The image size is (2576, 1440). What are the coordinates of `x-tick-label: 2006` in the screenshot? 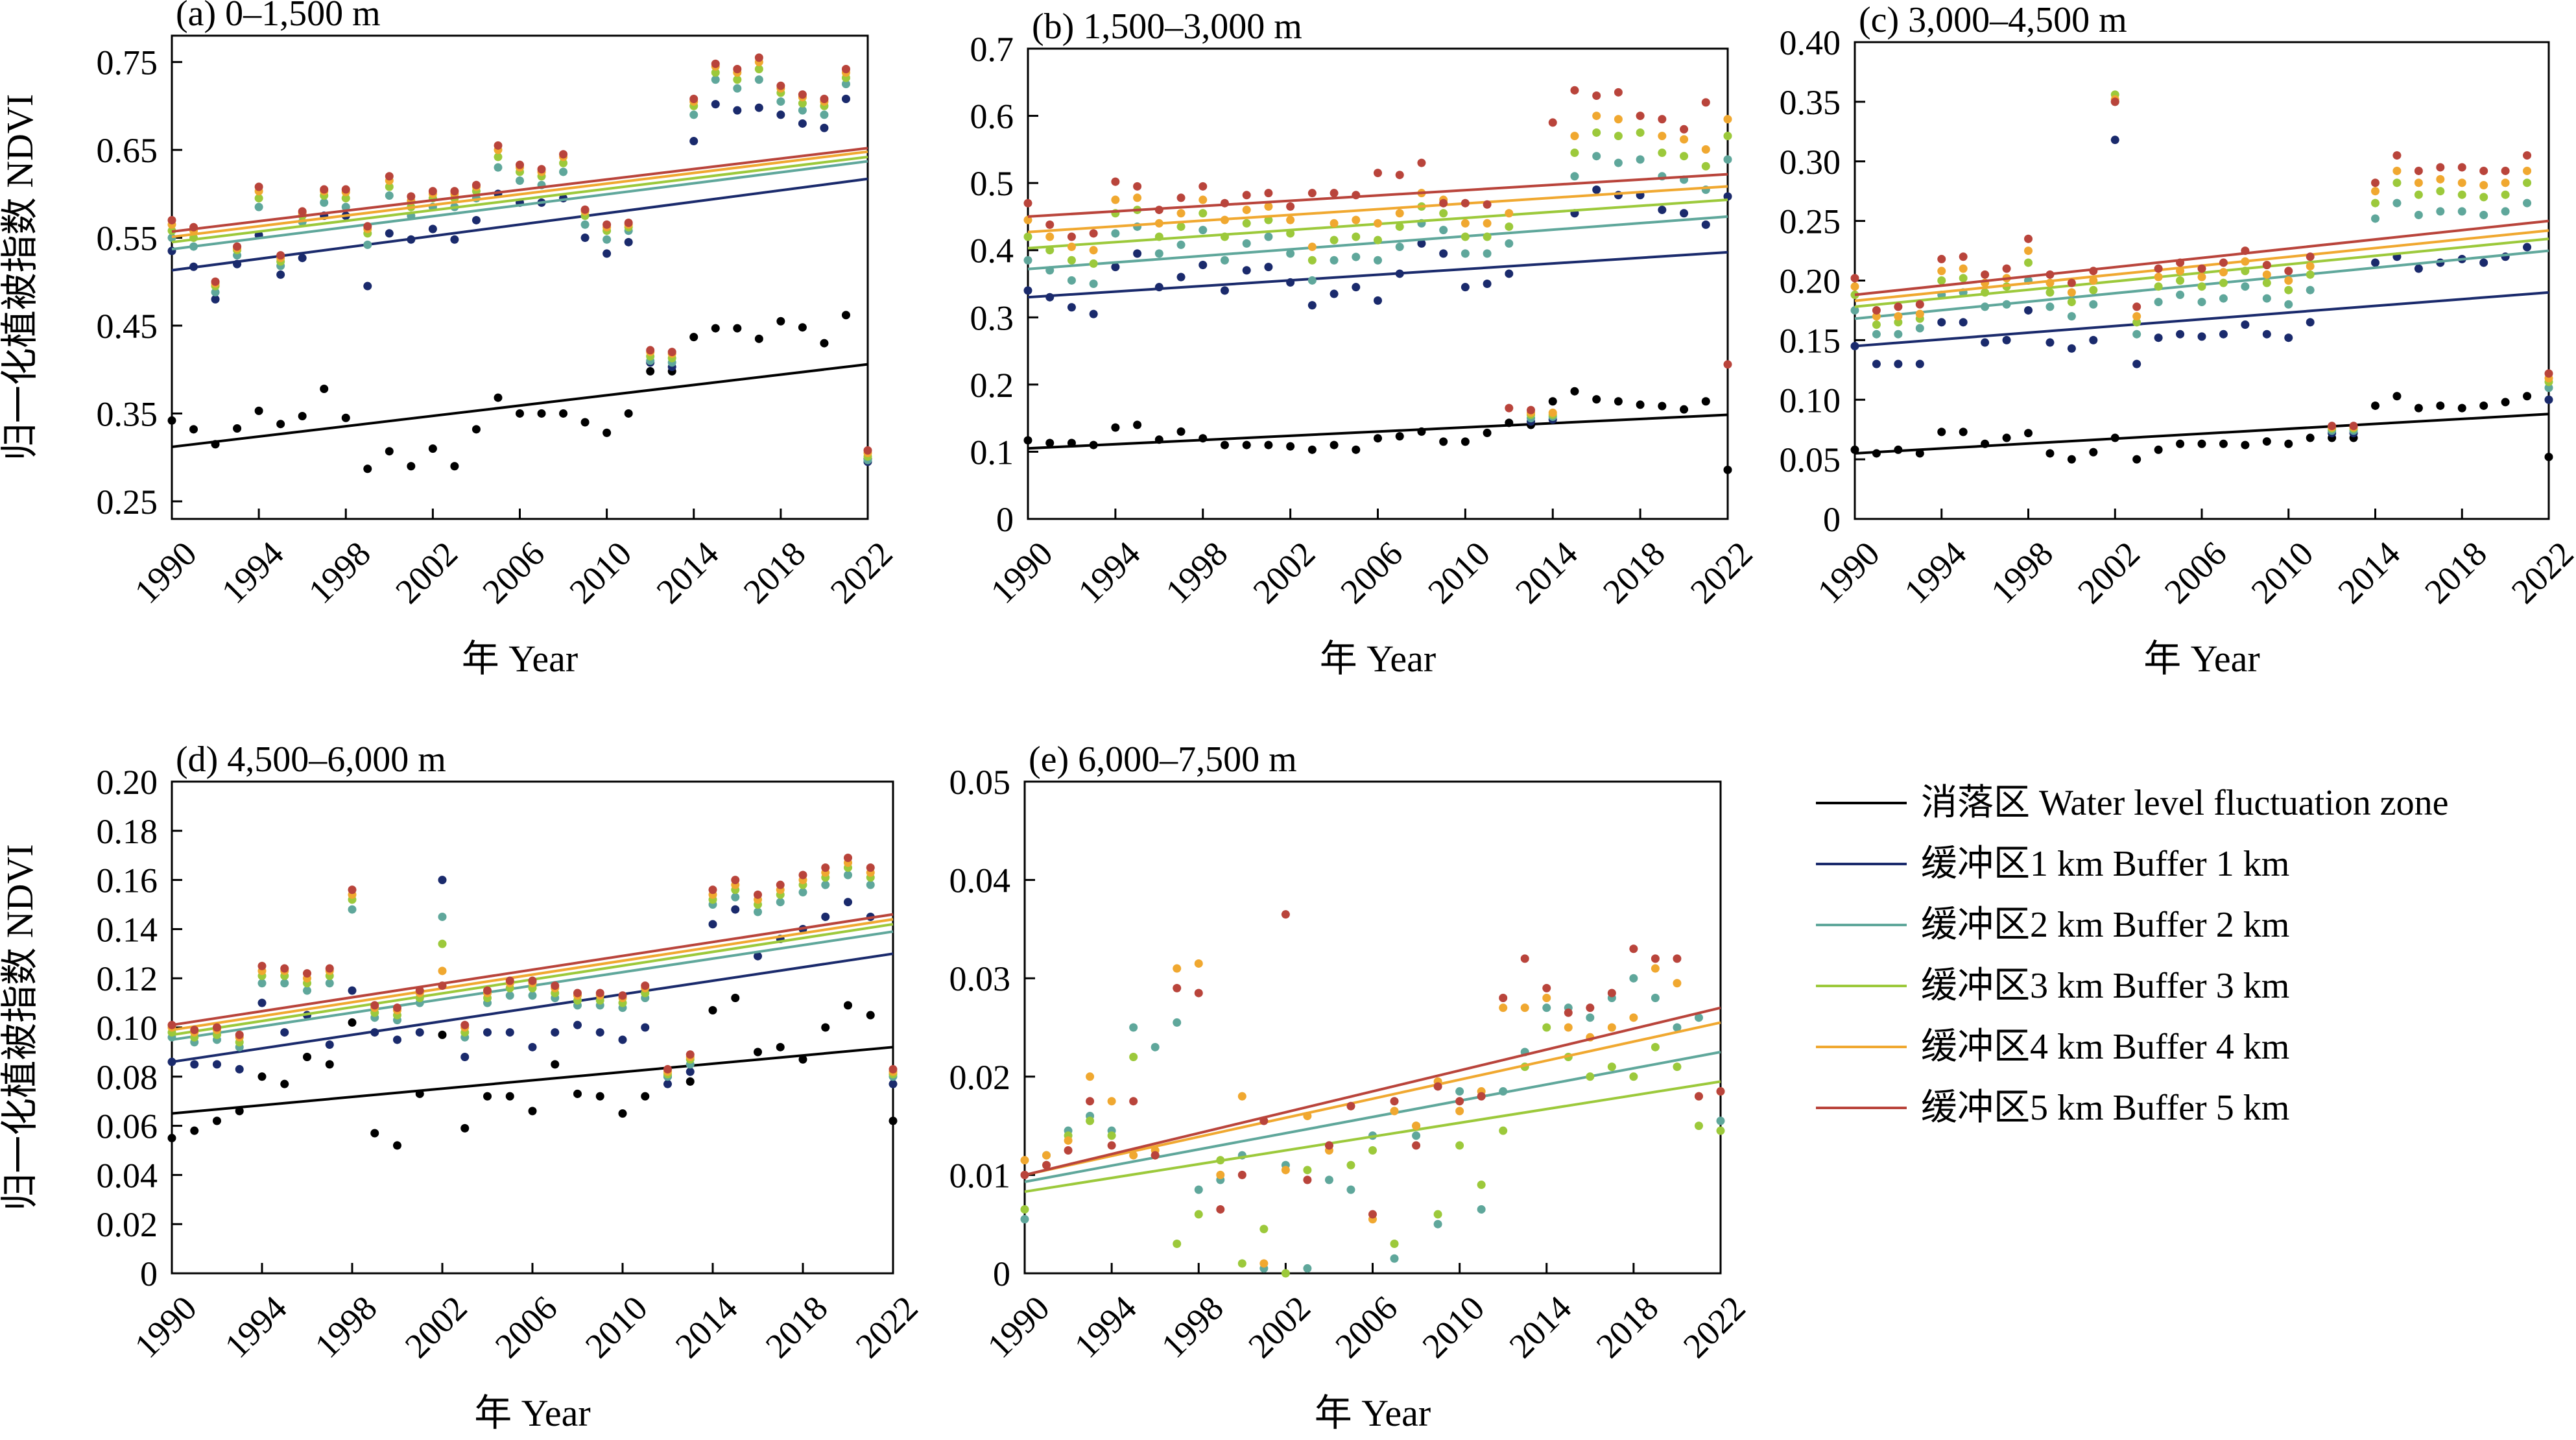 It's located at (1371, 573).